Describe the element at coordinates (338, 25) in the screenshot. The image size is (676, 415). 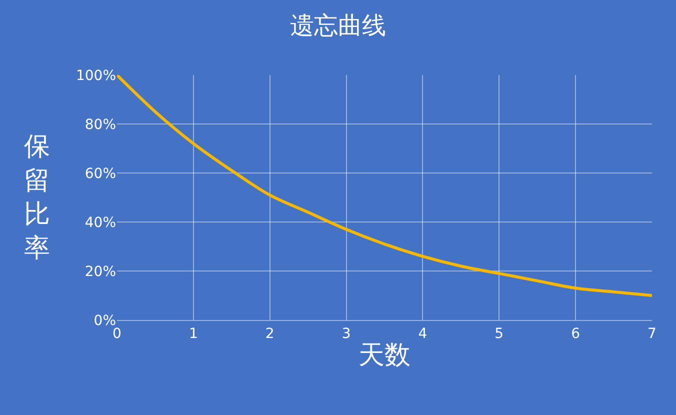
I see `chart-title: 遗忘曲线` at that location.